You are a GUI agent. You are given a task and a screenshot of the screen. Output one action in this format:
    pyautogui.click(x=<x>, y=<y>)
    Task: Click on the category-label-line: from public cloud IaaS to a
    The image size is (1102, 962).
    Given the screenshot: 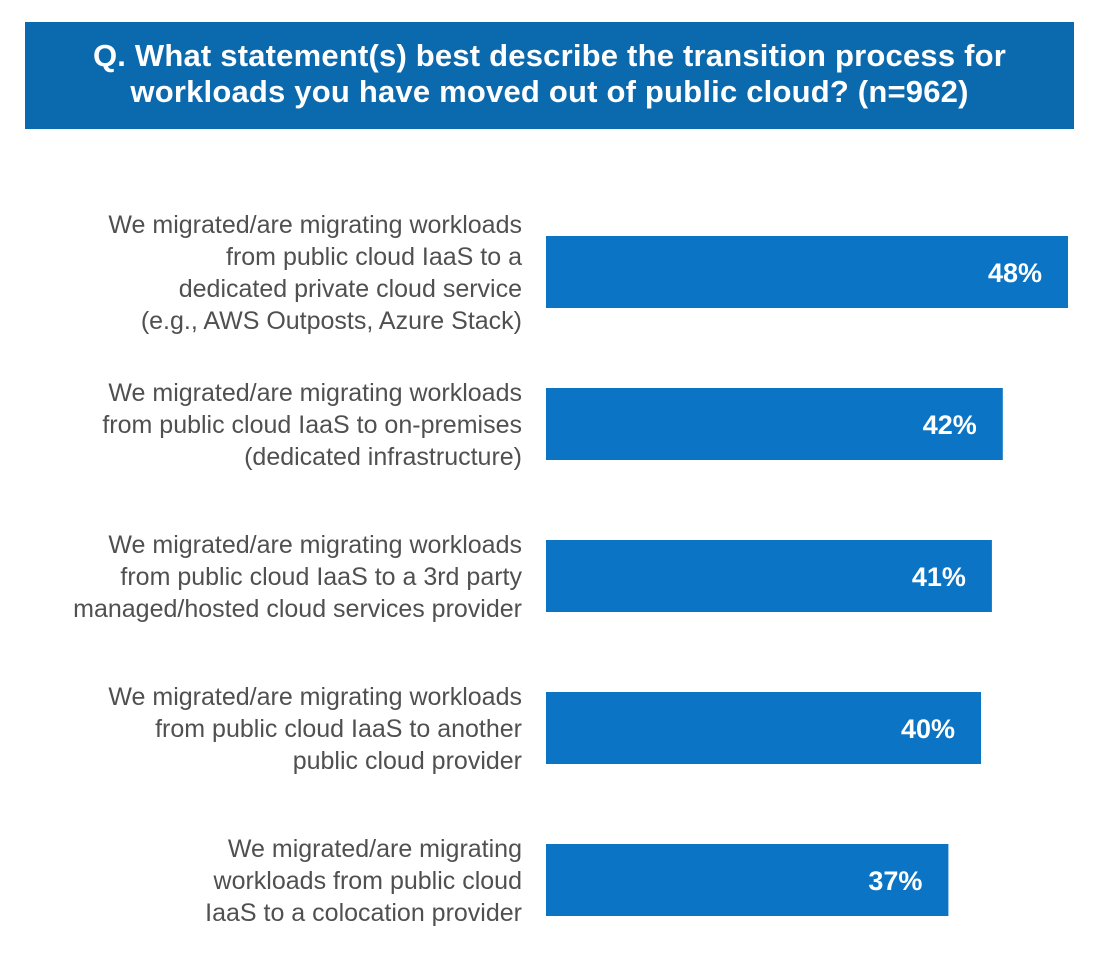 What is the action you would take?
    pyautogui.click(x=374, y=257)
    